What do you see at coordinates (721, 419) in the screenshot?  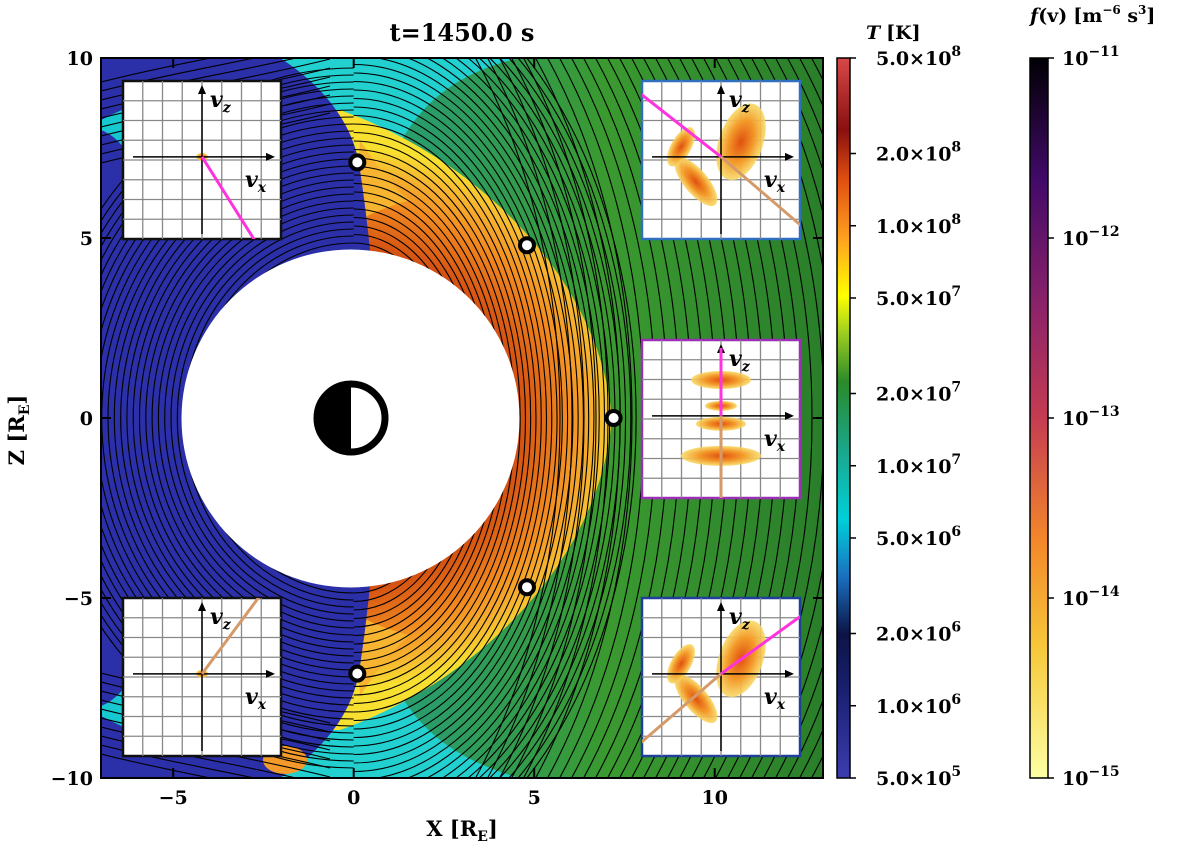 I see `vdf-inset-middle-right: vz vx` at bounding box center [721, 419].